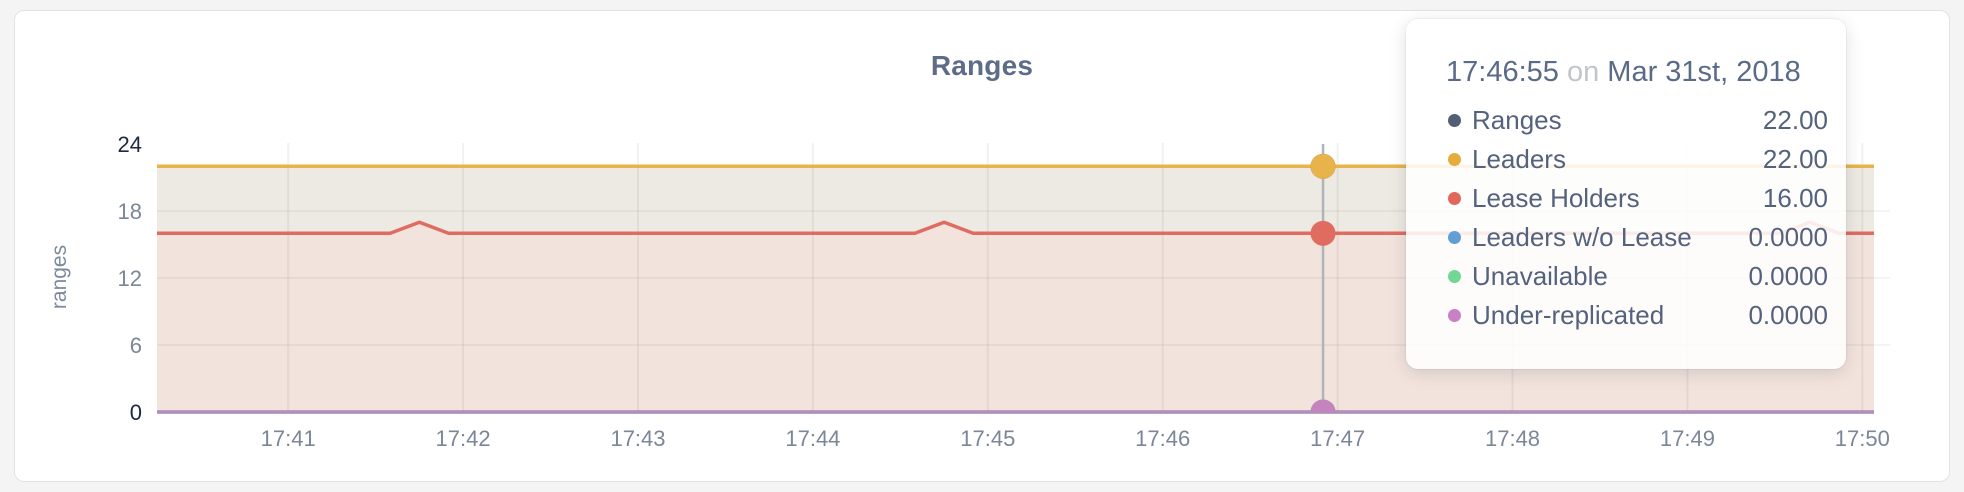 This screenshot has width=1964, height=492. What do you see at coordinates (1512, 438) in the screenshot?
I see `x-axis-tick-label: 17:48` at bounding box center [1512, 438].